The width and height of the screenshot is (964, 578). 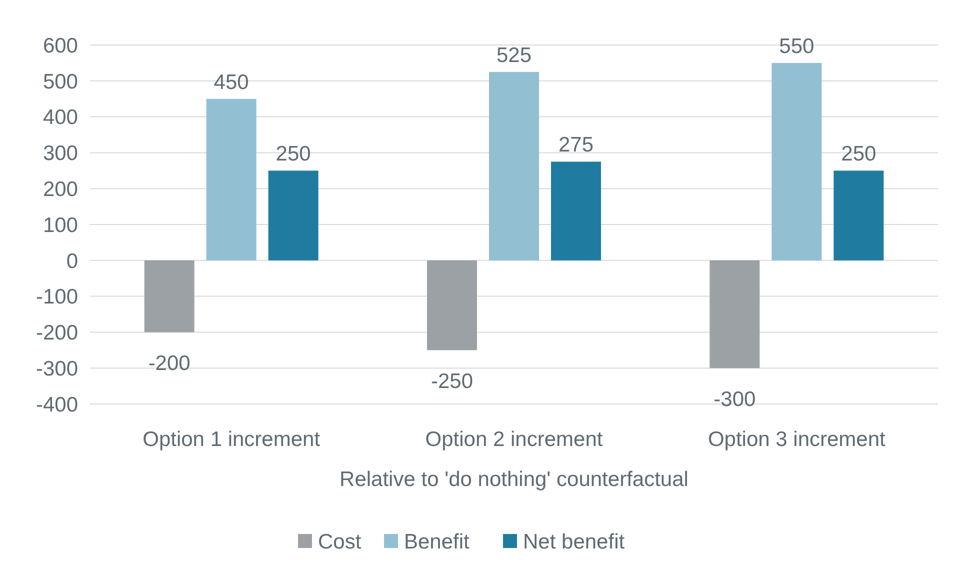 I want to click on y-tick-label: -300, so click(x=57, y=368).